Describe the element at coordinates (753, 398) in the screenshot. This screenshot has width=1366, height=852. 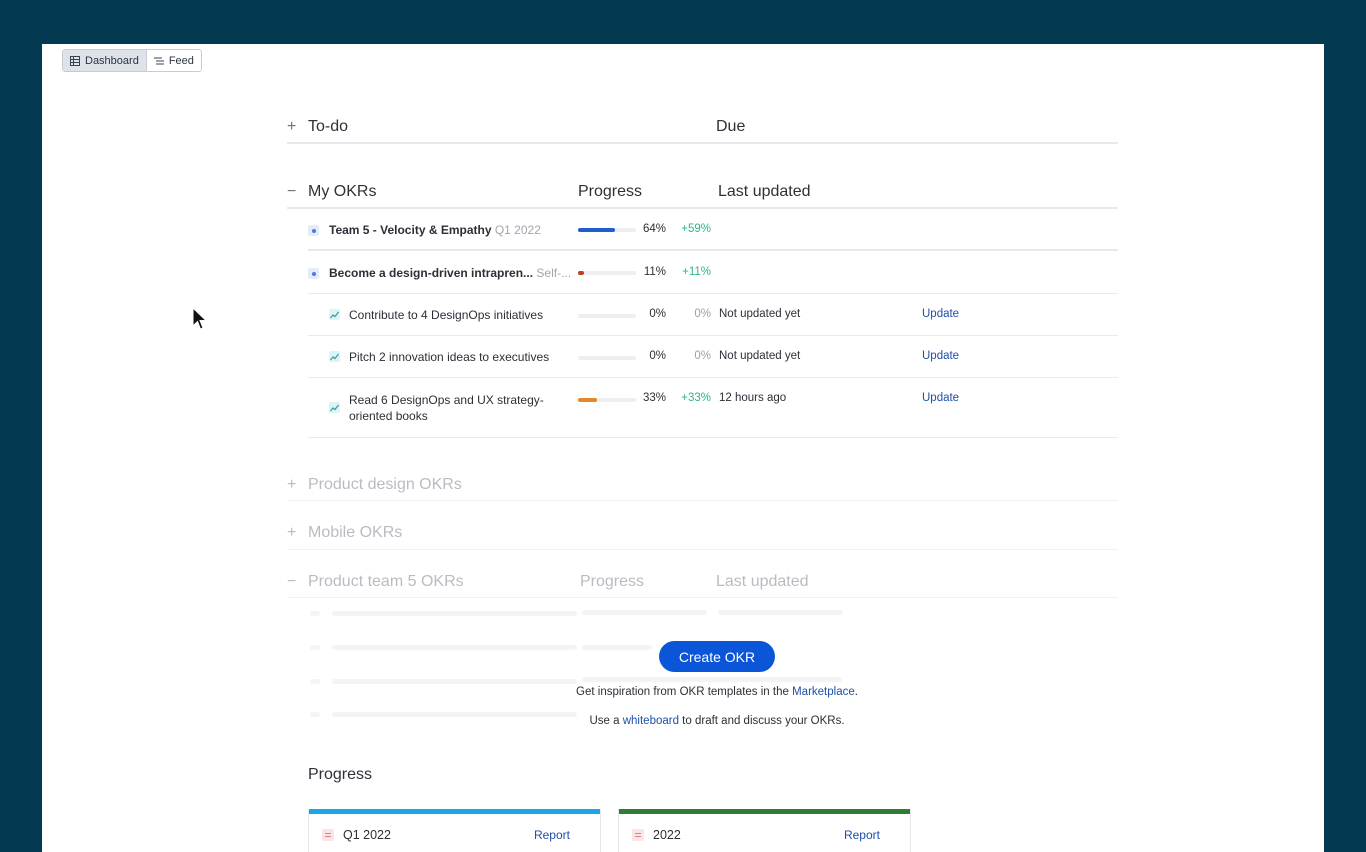
I see `last-updated-text: 12 hours ago` at that location.